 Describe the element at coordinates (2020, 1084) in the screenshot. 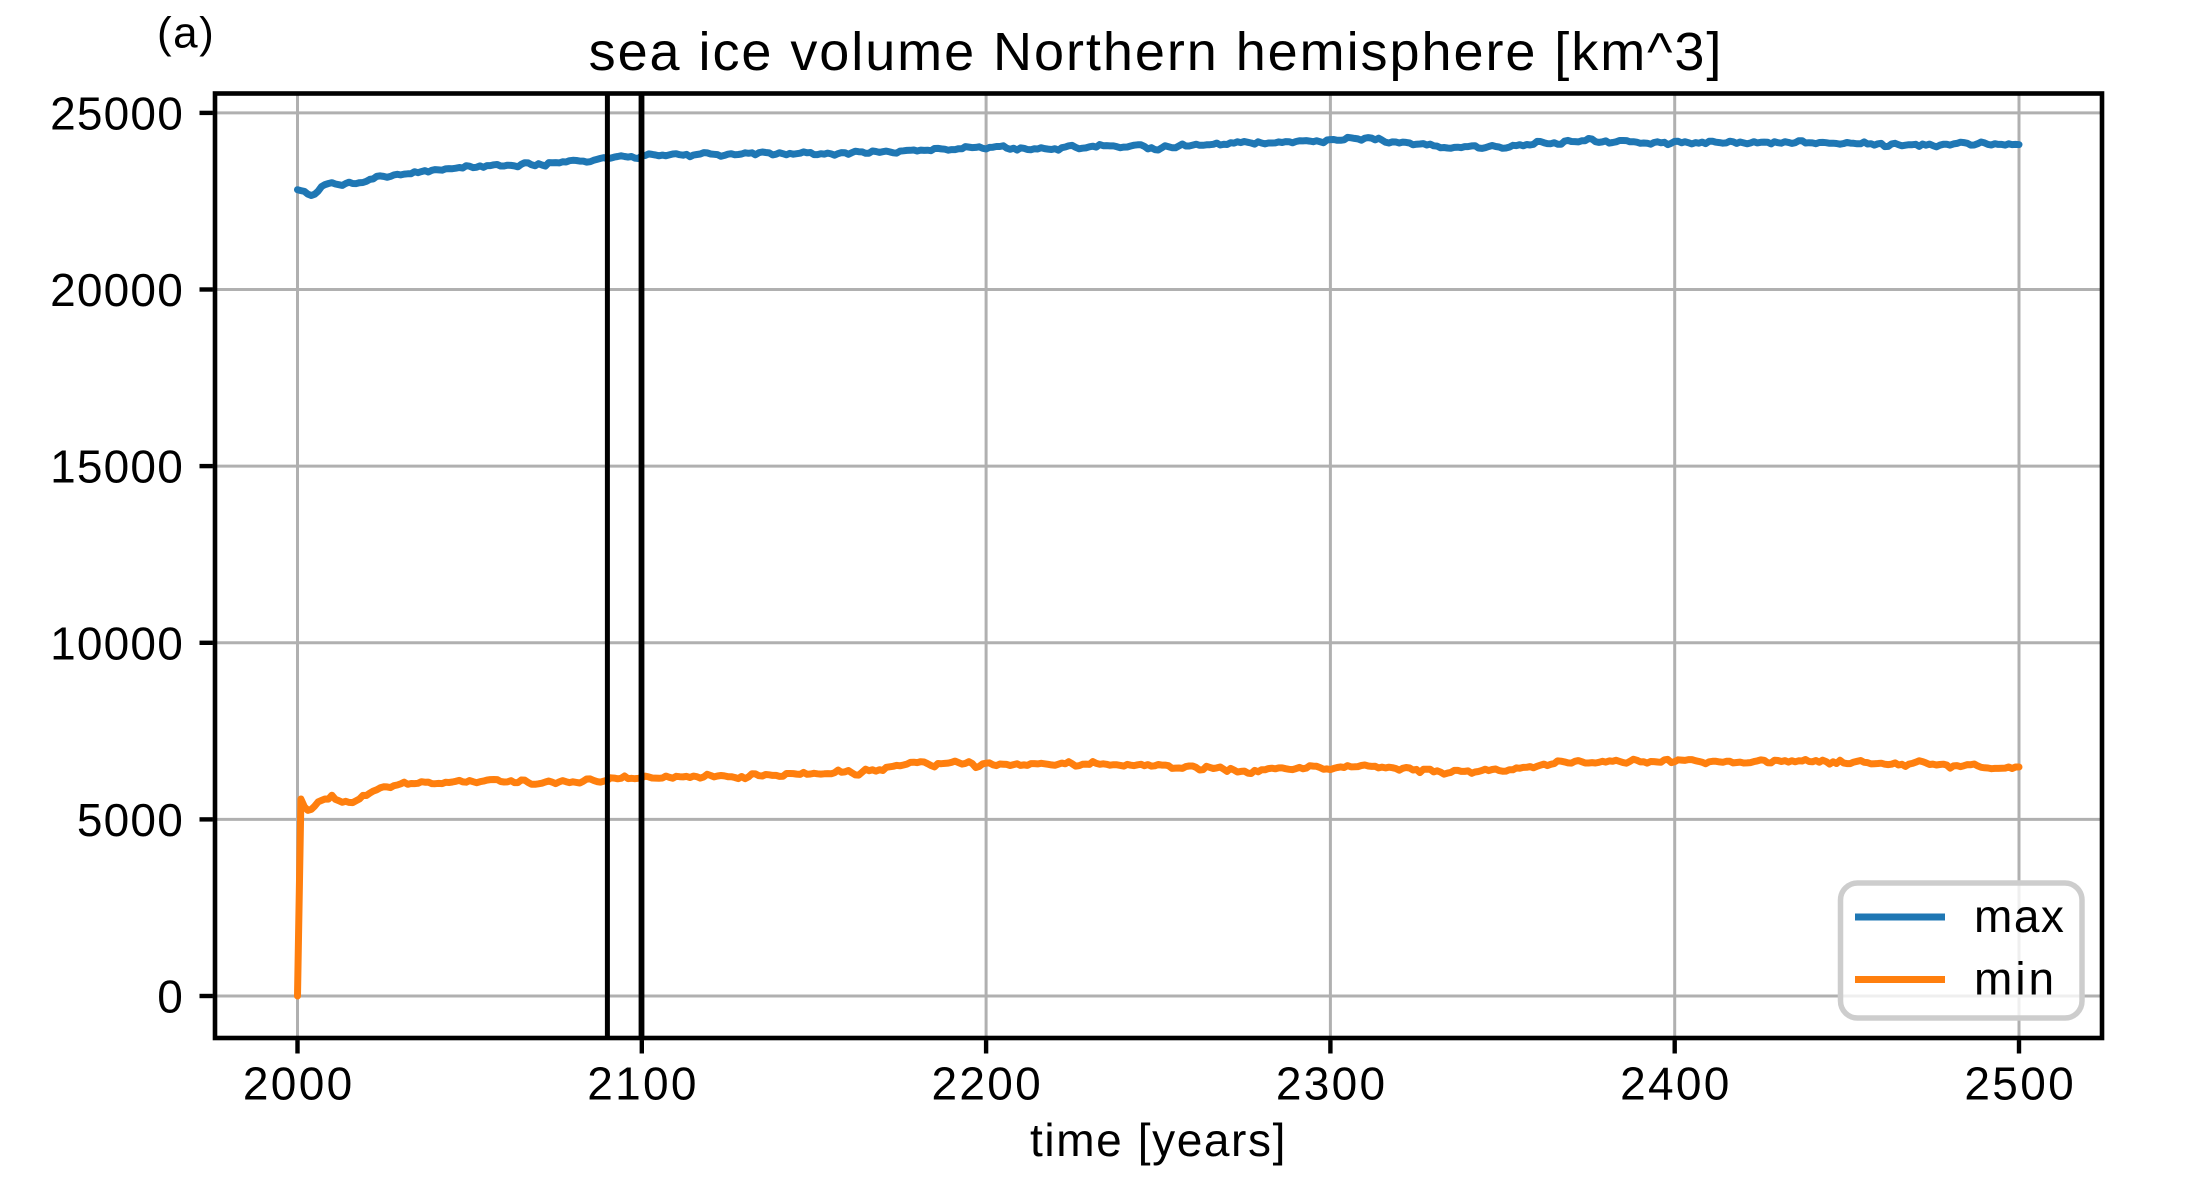

I see `svg-text: 2500` at that location.